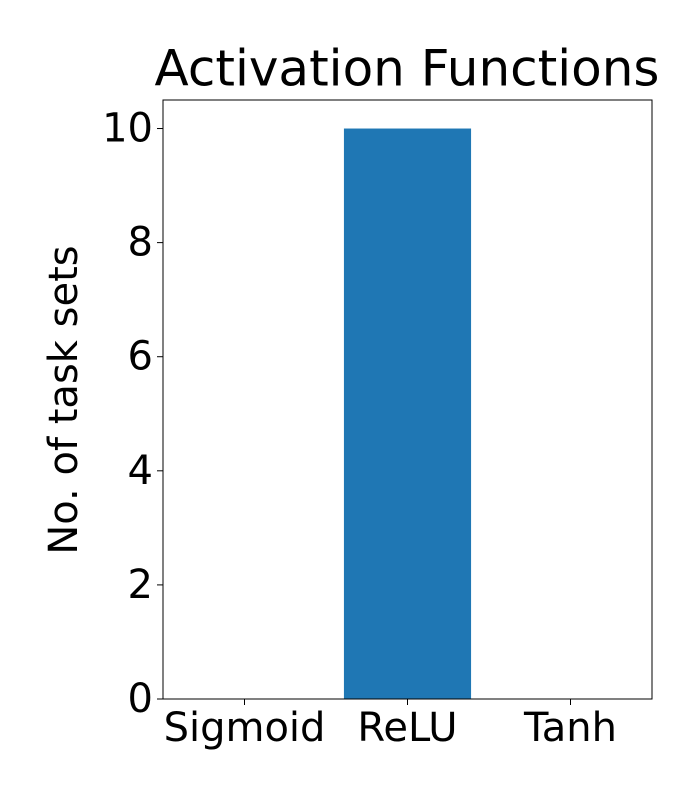  What do you see at coordinates (407, 413) in the screenshot?
I see `bar` at bounding box center [407, 413].